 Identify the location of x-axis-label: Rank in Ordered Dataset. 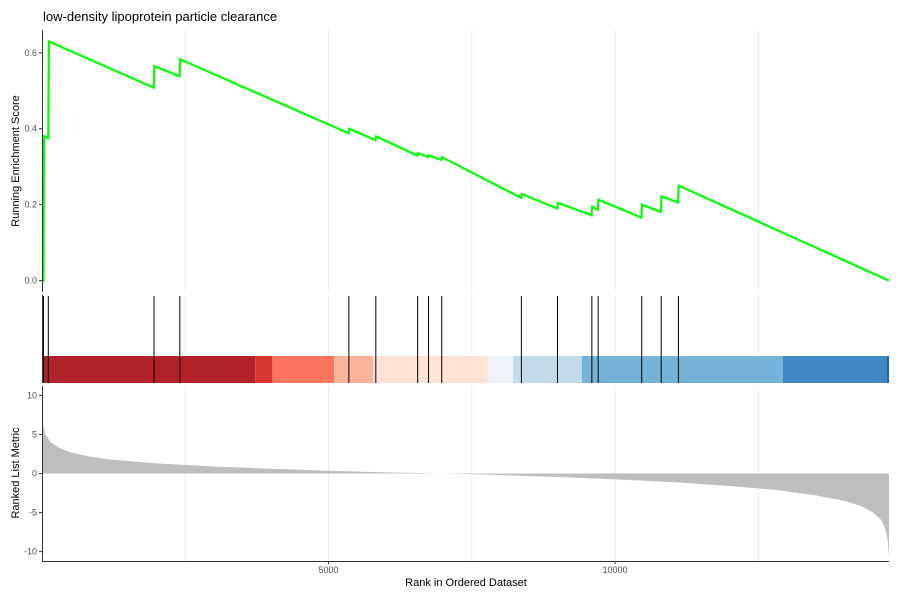
(466, 583).